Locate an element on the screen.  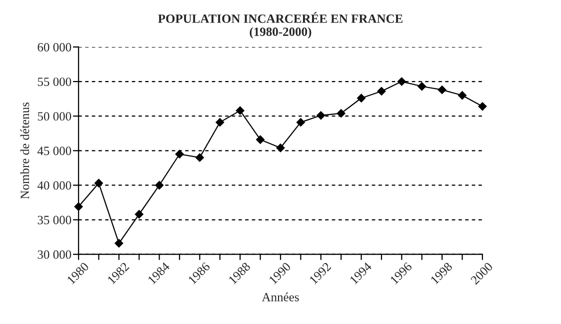
y-tick-label: 55 000 is located at coordinates (55, 82).